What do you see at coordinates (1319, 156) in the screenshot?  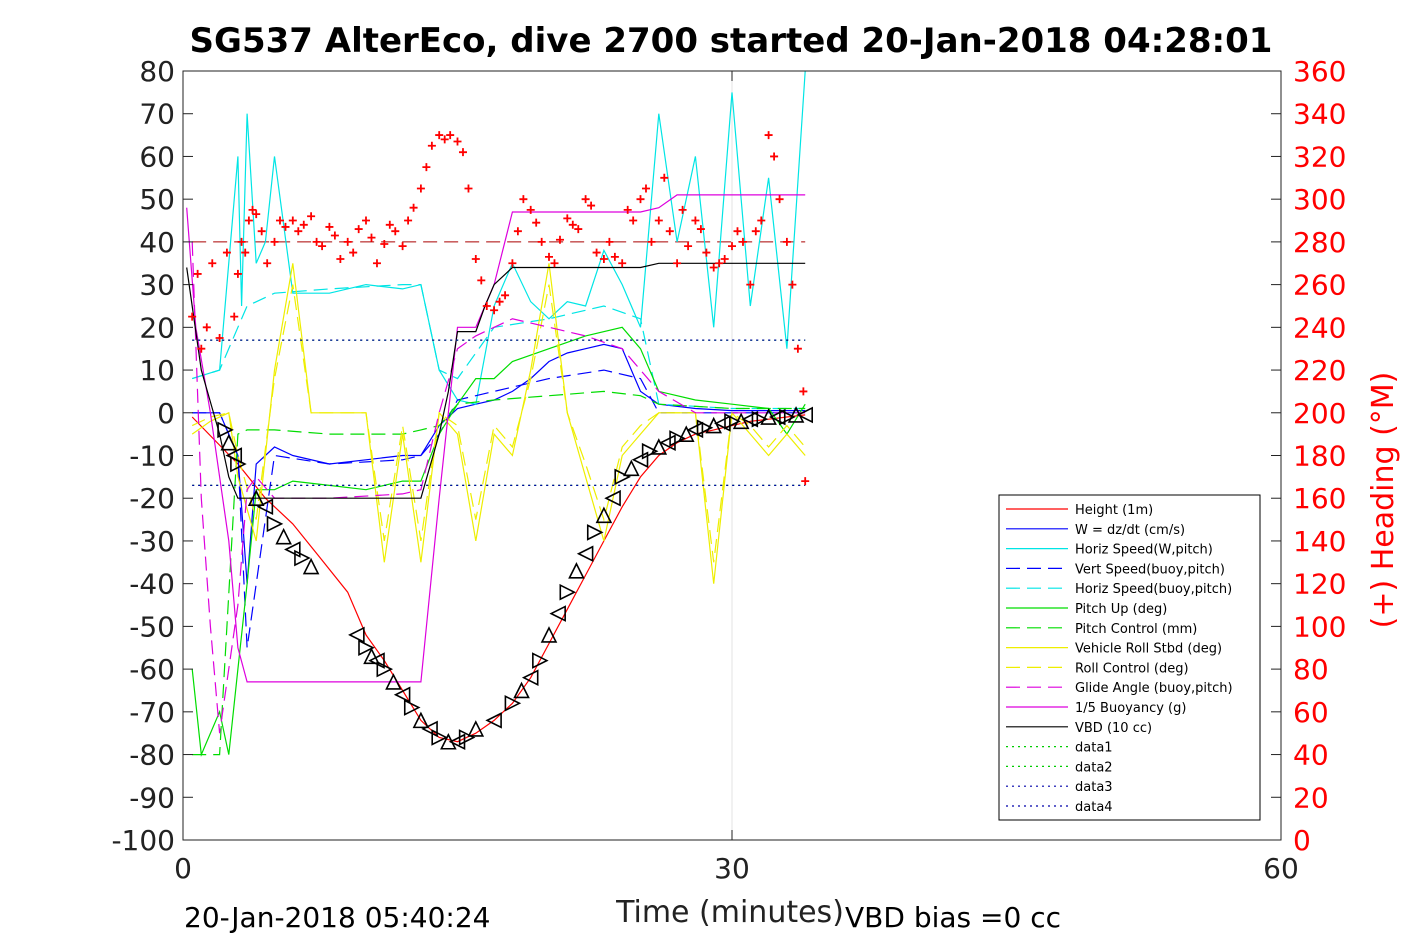 I see `right-tick-label: 320` at bounding box center [1319, 156].